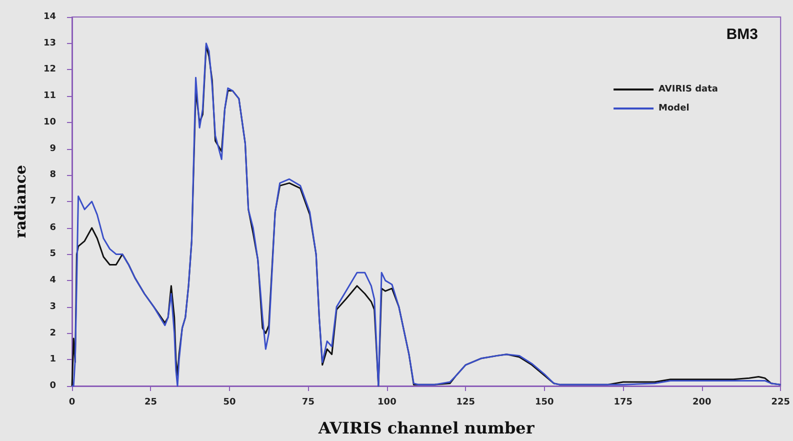  Describe the element at coordinates (623, 403) in the screenshot. I see `x-tick-label: 175` at that location.